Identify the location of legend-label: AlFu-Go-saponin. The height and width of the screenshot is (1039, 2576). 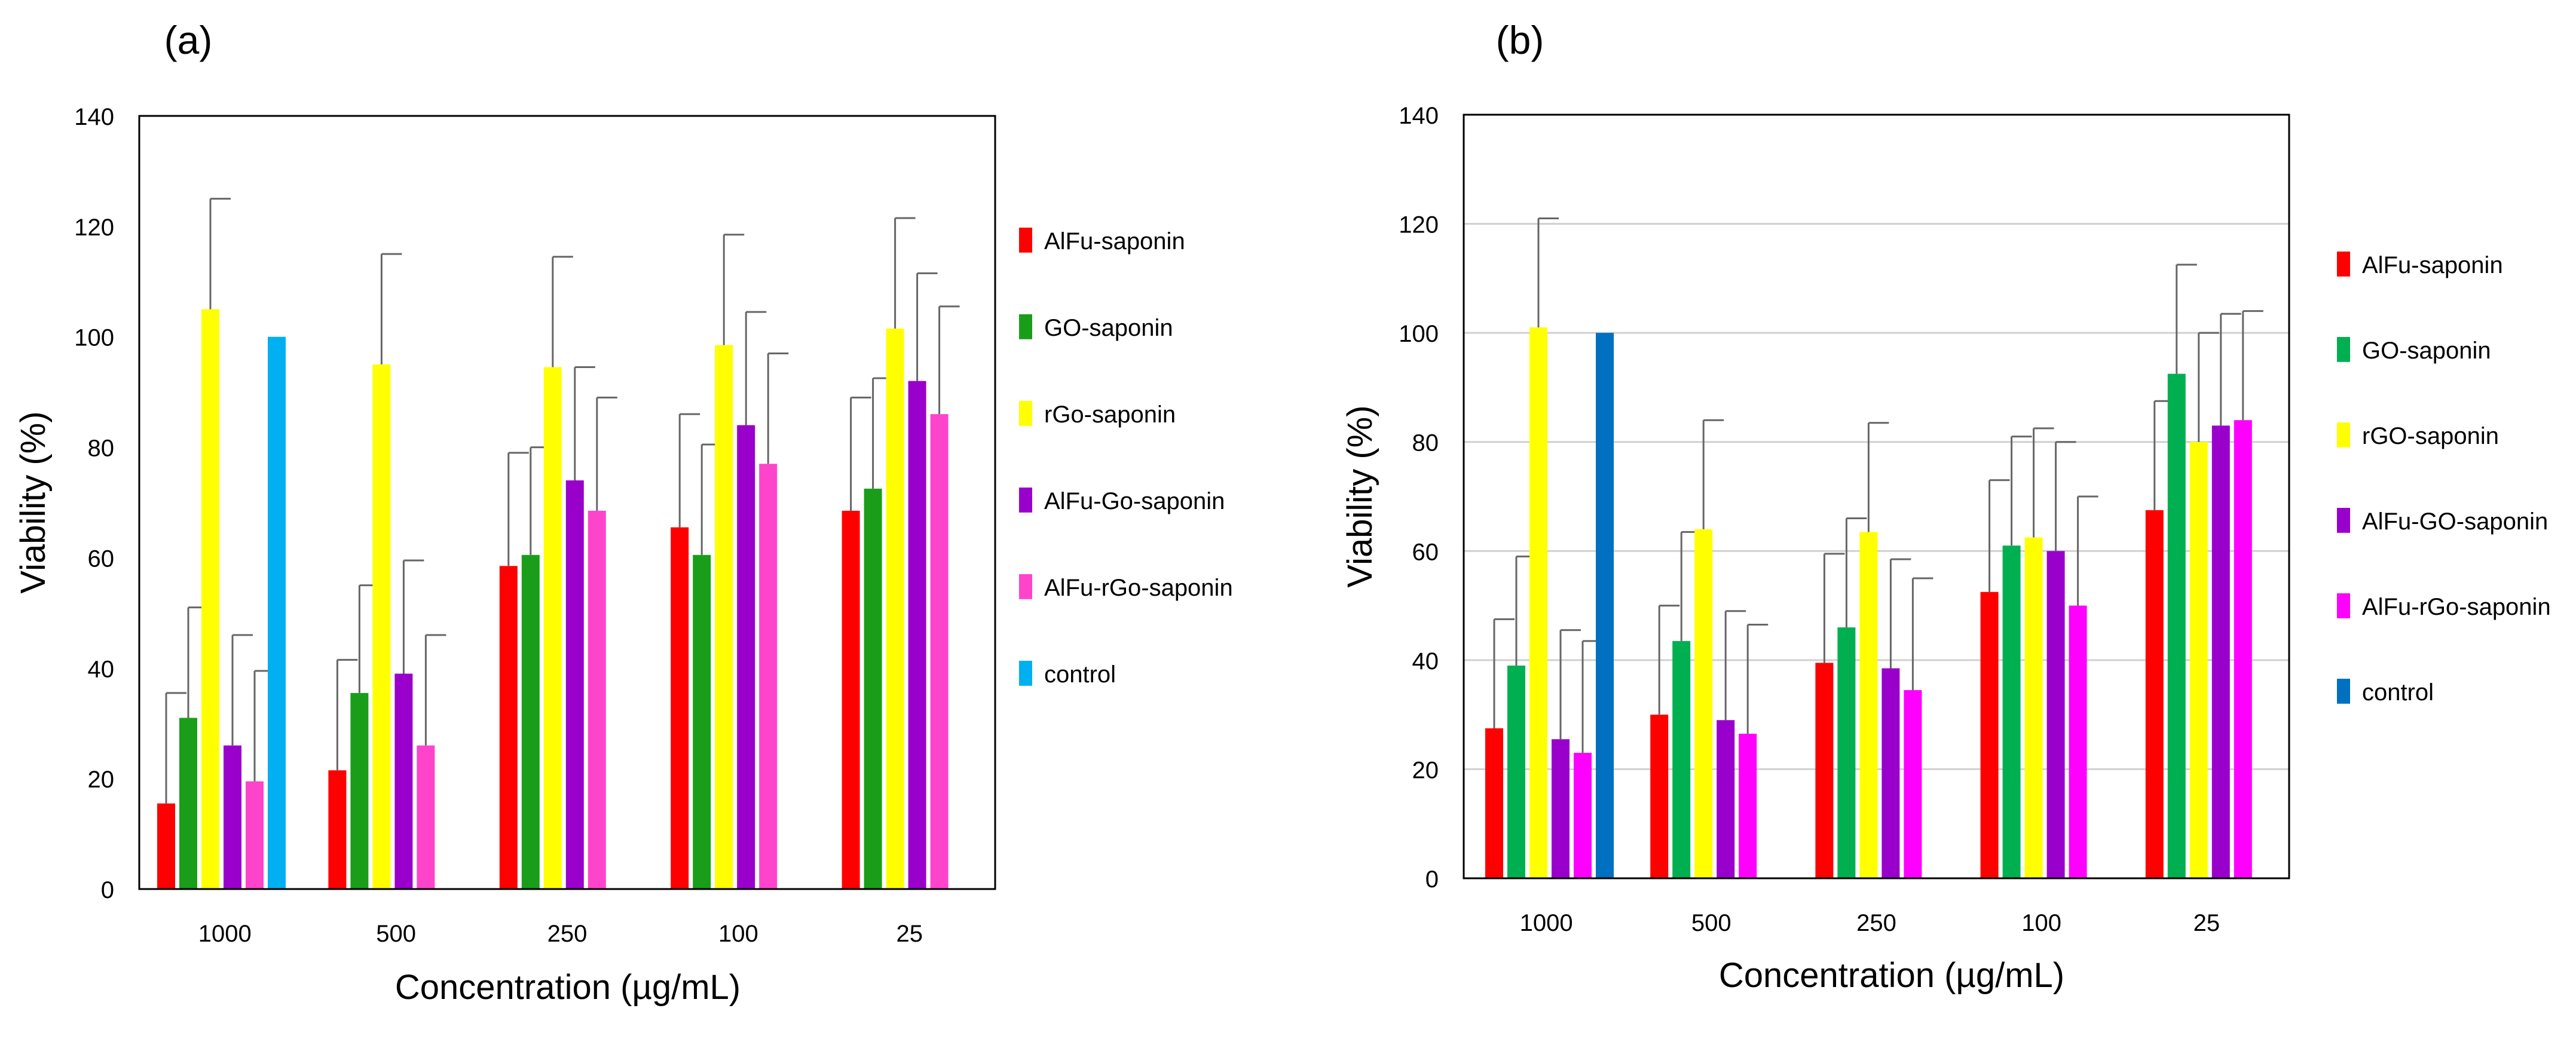
(1134, 501).